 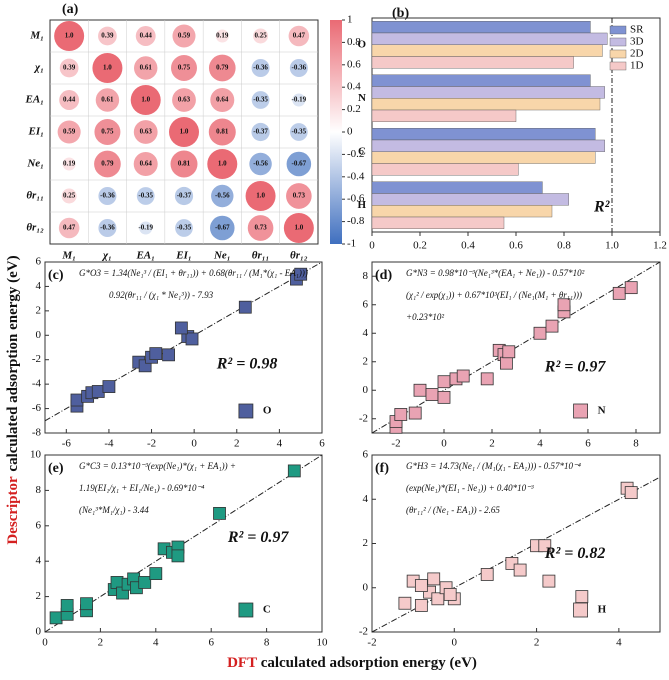 I want to click on panel-label: (b), so click(x=400, y=13).